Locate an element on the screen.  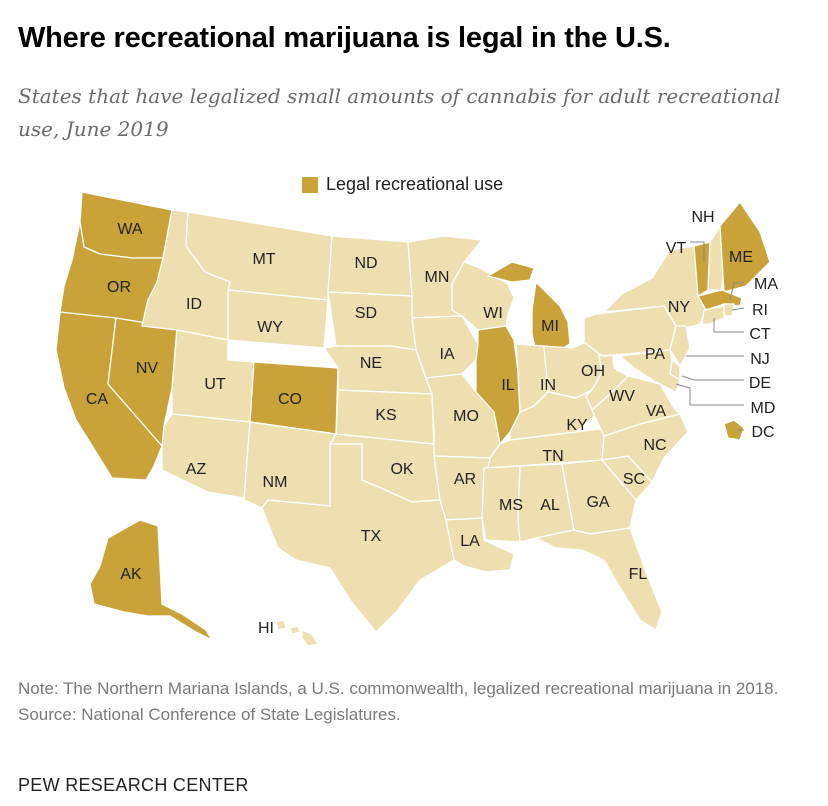
state-label-ok: OK is located at coordinates (401, 469).